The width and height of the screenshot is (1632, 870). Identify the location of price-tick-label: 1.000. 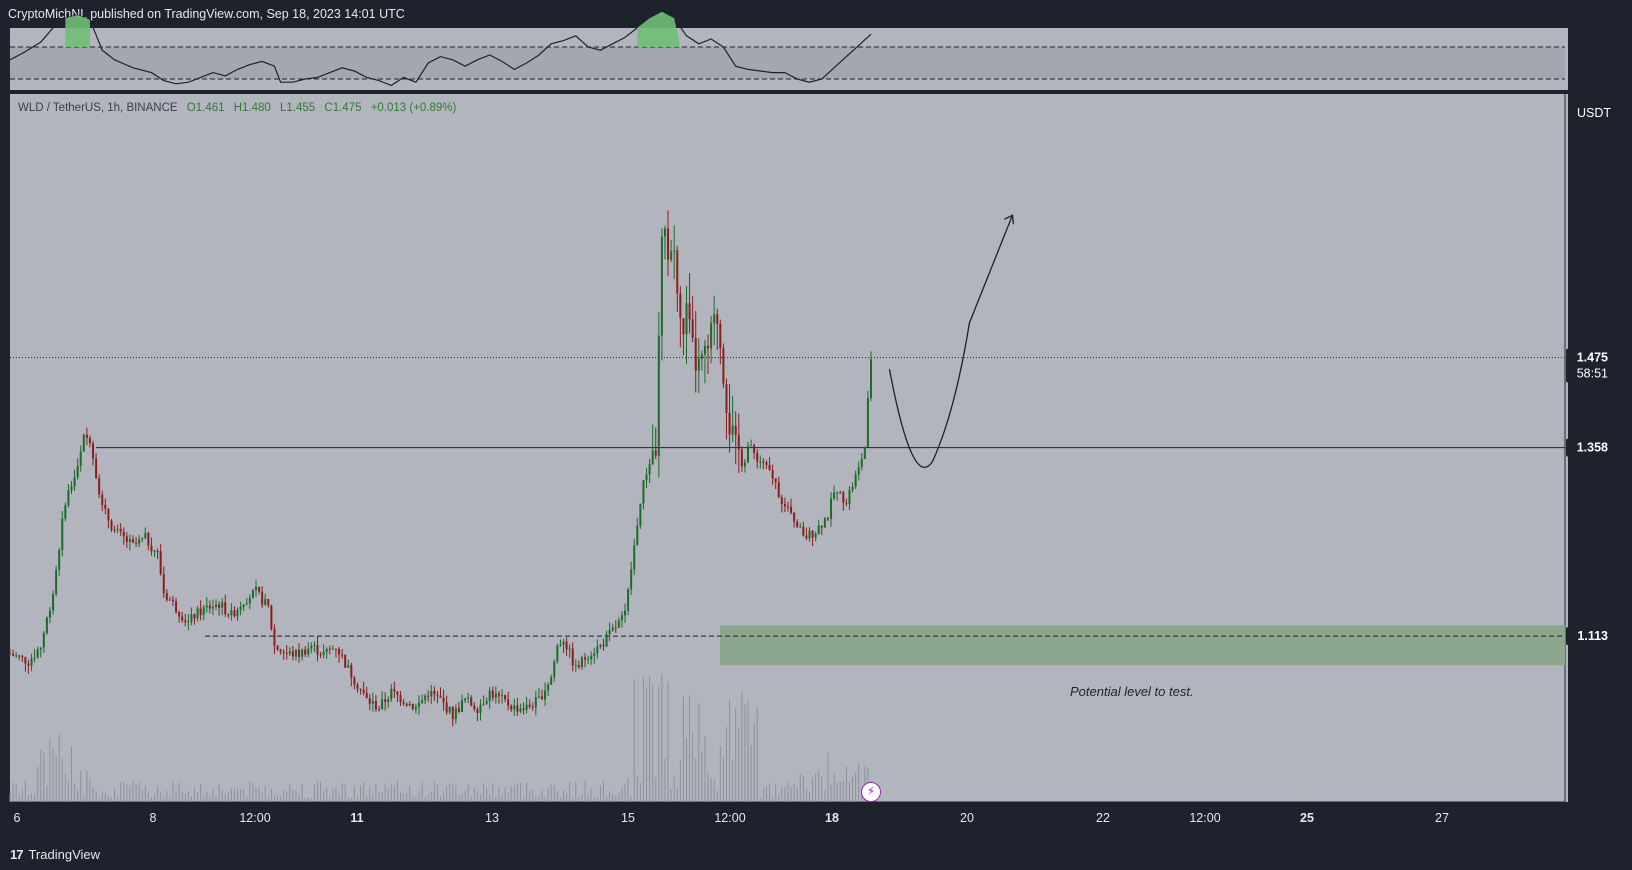
(1590, 723).